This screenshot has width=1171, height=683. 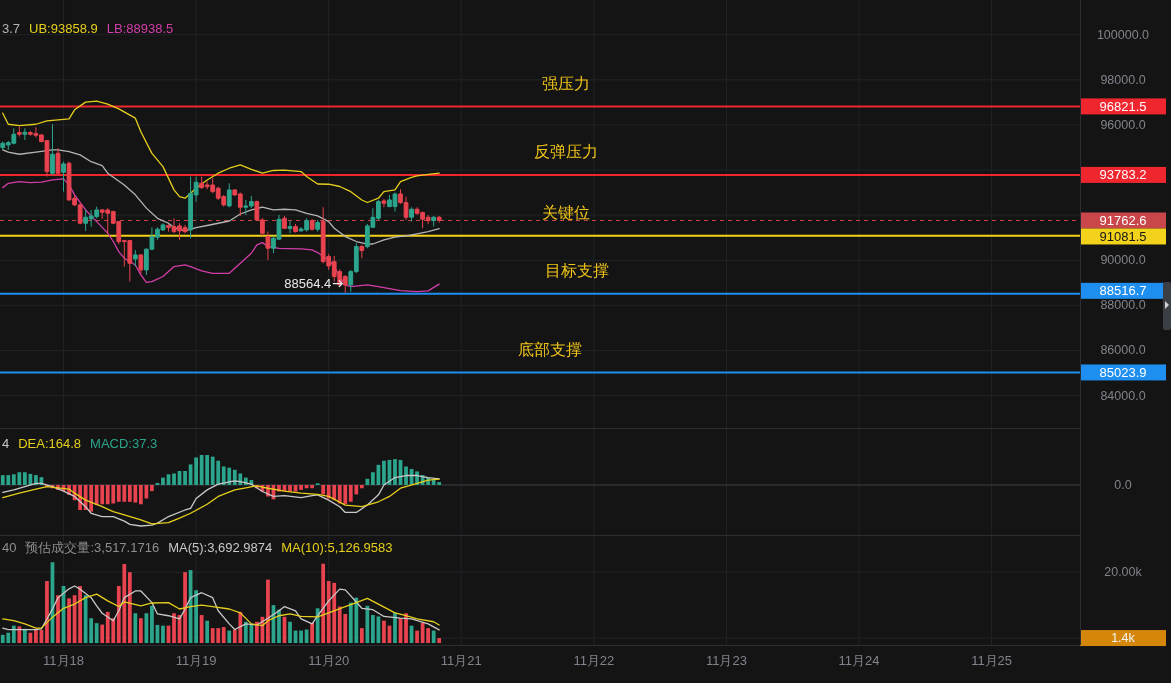 I want to click on annotation: 88564.4, so click(x=308, y=284).